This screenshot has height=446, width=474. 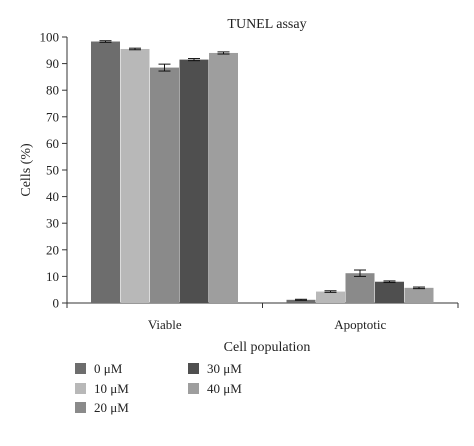 I want to click on y-tick-label: 40, so click(x=52, y=196).